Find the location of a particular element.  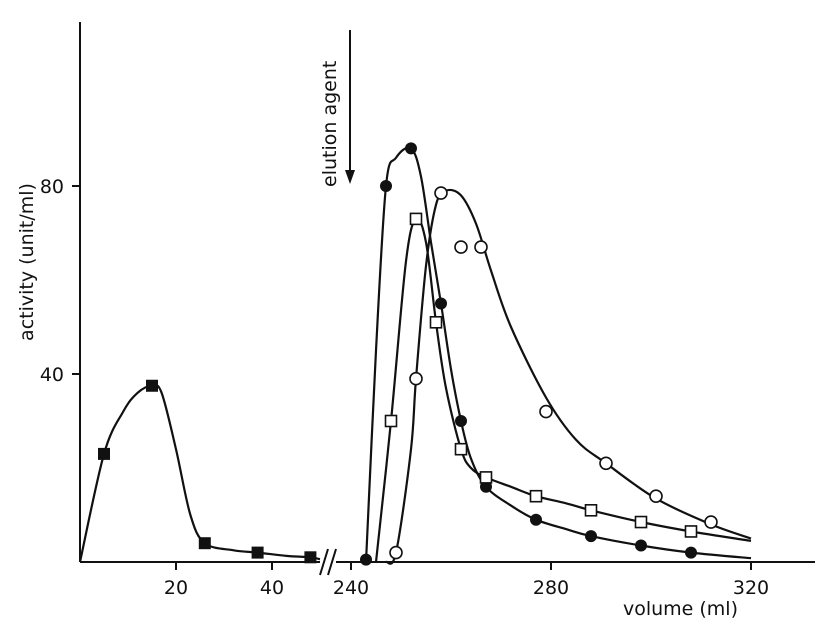

x-tick-label: 280 is located at coordinates (551, 588).